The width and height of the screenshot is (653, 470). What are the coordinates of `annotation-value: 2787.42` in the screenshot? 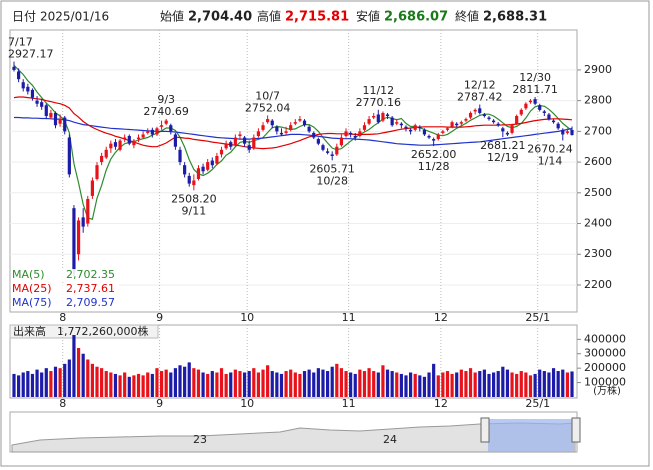 It's located at (480, 97).